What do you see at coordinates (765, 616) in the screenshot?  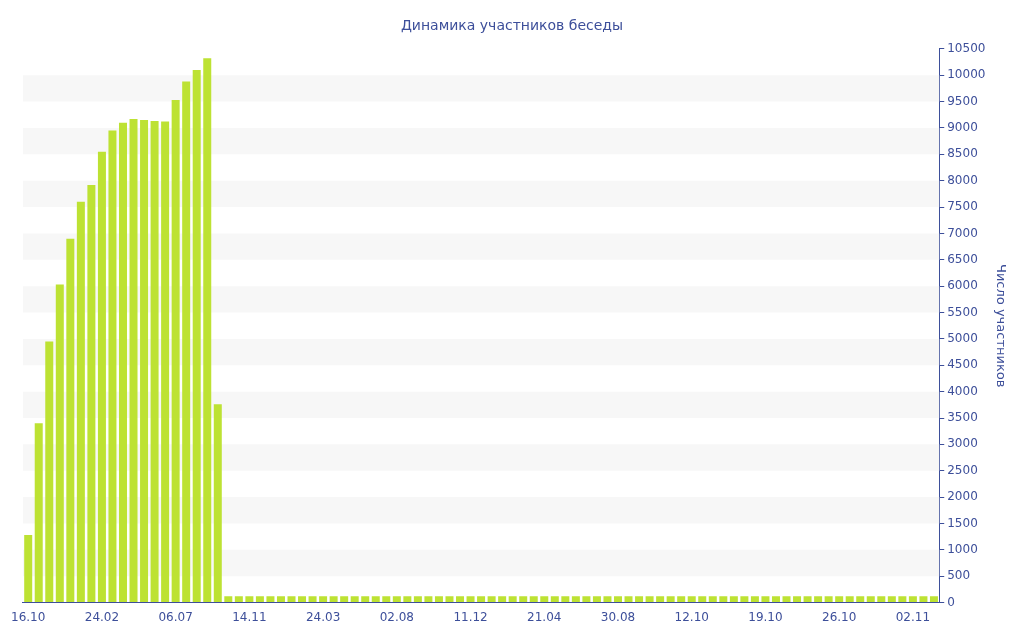 I see `x-tick-label: 19.10` at bounding box center [765, 616].